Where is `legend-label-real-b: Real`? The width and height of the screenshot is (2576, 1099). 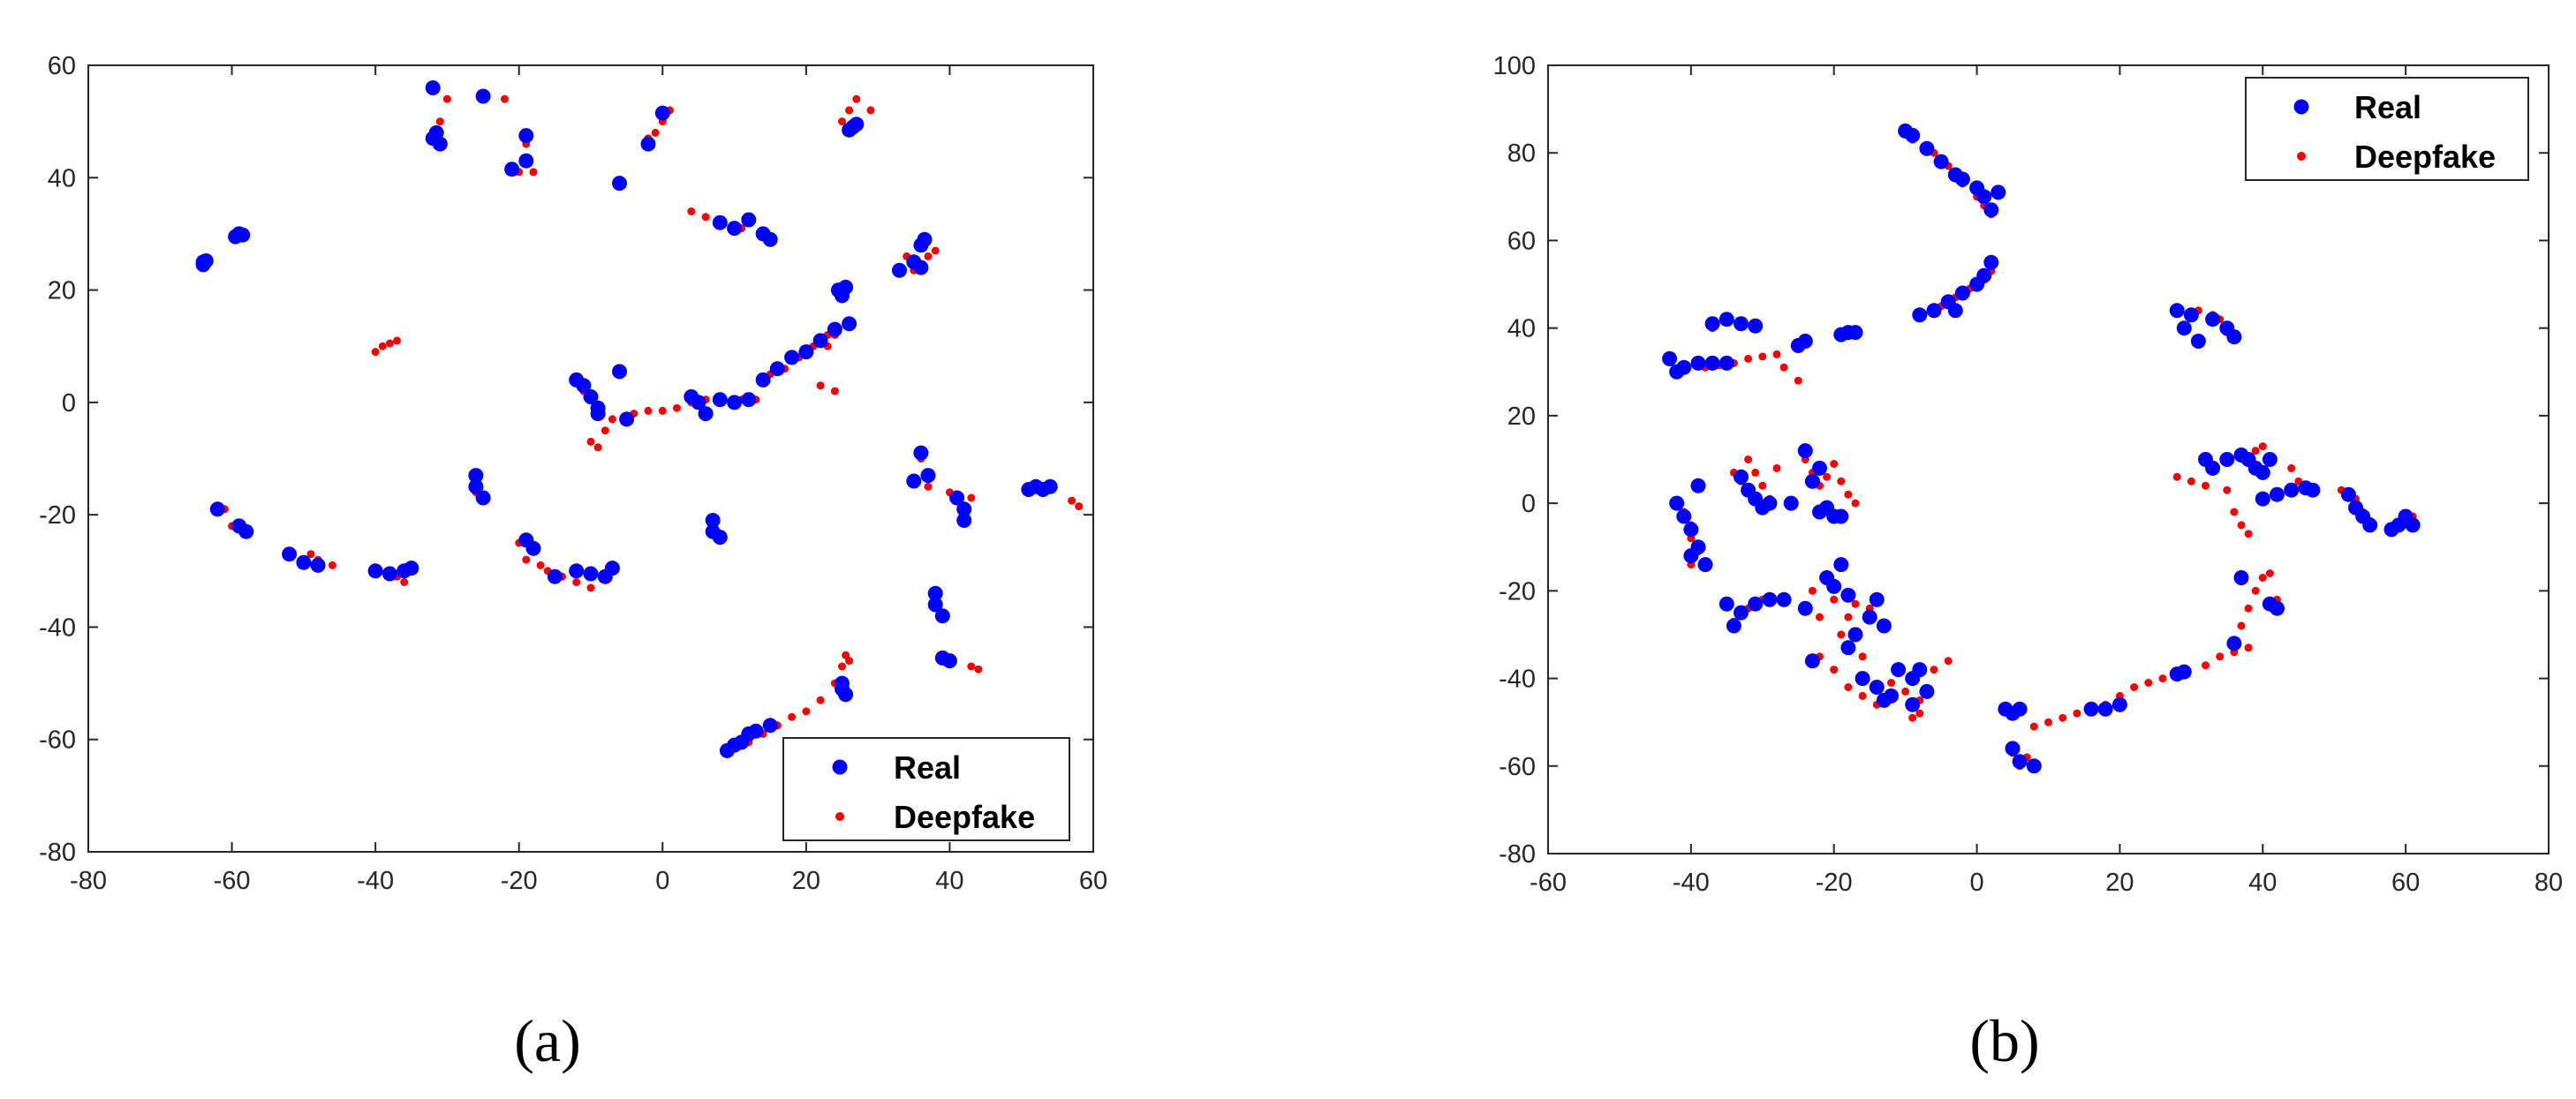 legend-label-real-b: Real is located at coordinates (2387, 107).